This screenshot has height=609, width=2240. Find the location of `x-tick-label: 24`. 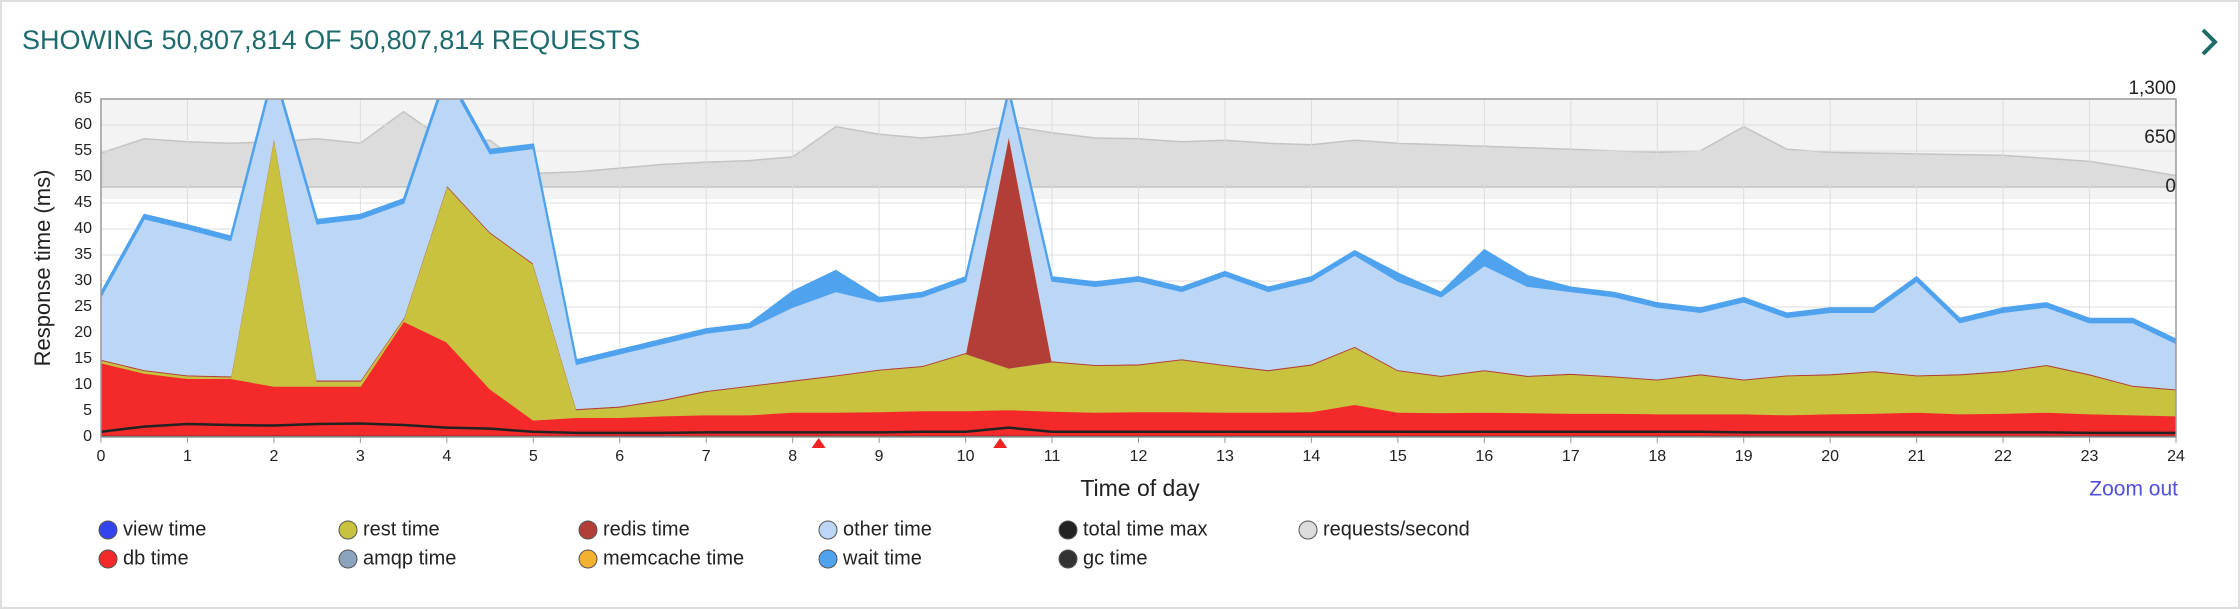

x-tick-label: 24 is located at coordinates (2176, 456).